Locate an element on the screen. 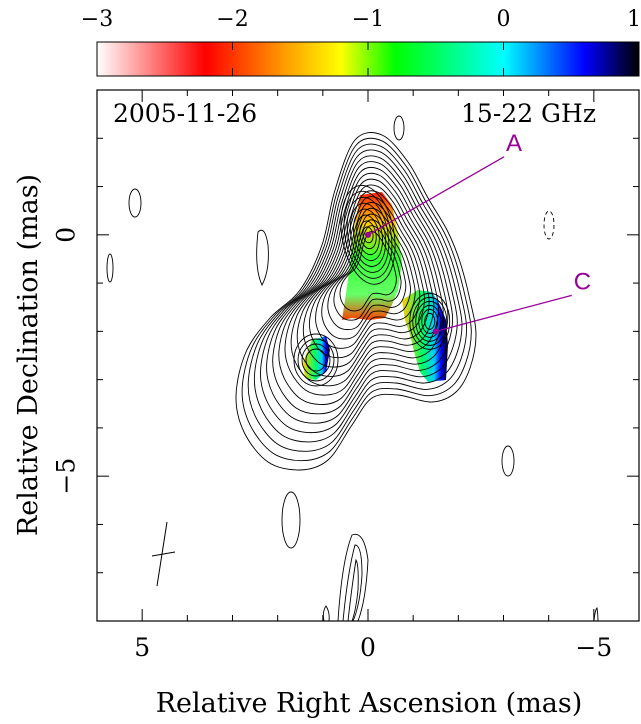  x-tick-label: −5 is located at coordinates (593, 647).